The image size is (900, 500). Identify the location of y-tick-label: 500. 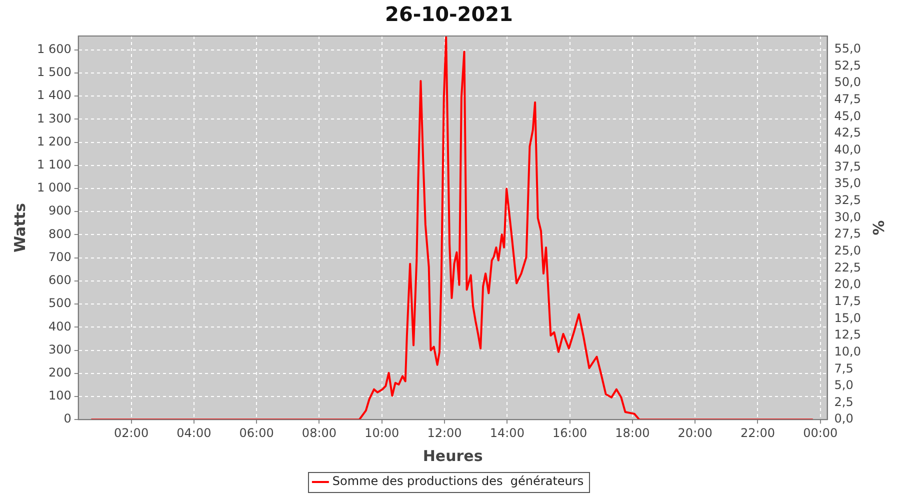
(60, 303).